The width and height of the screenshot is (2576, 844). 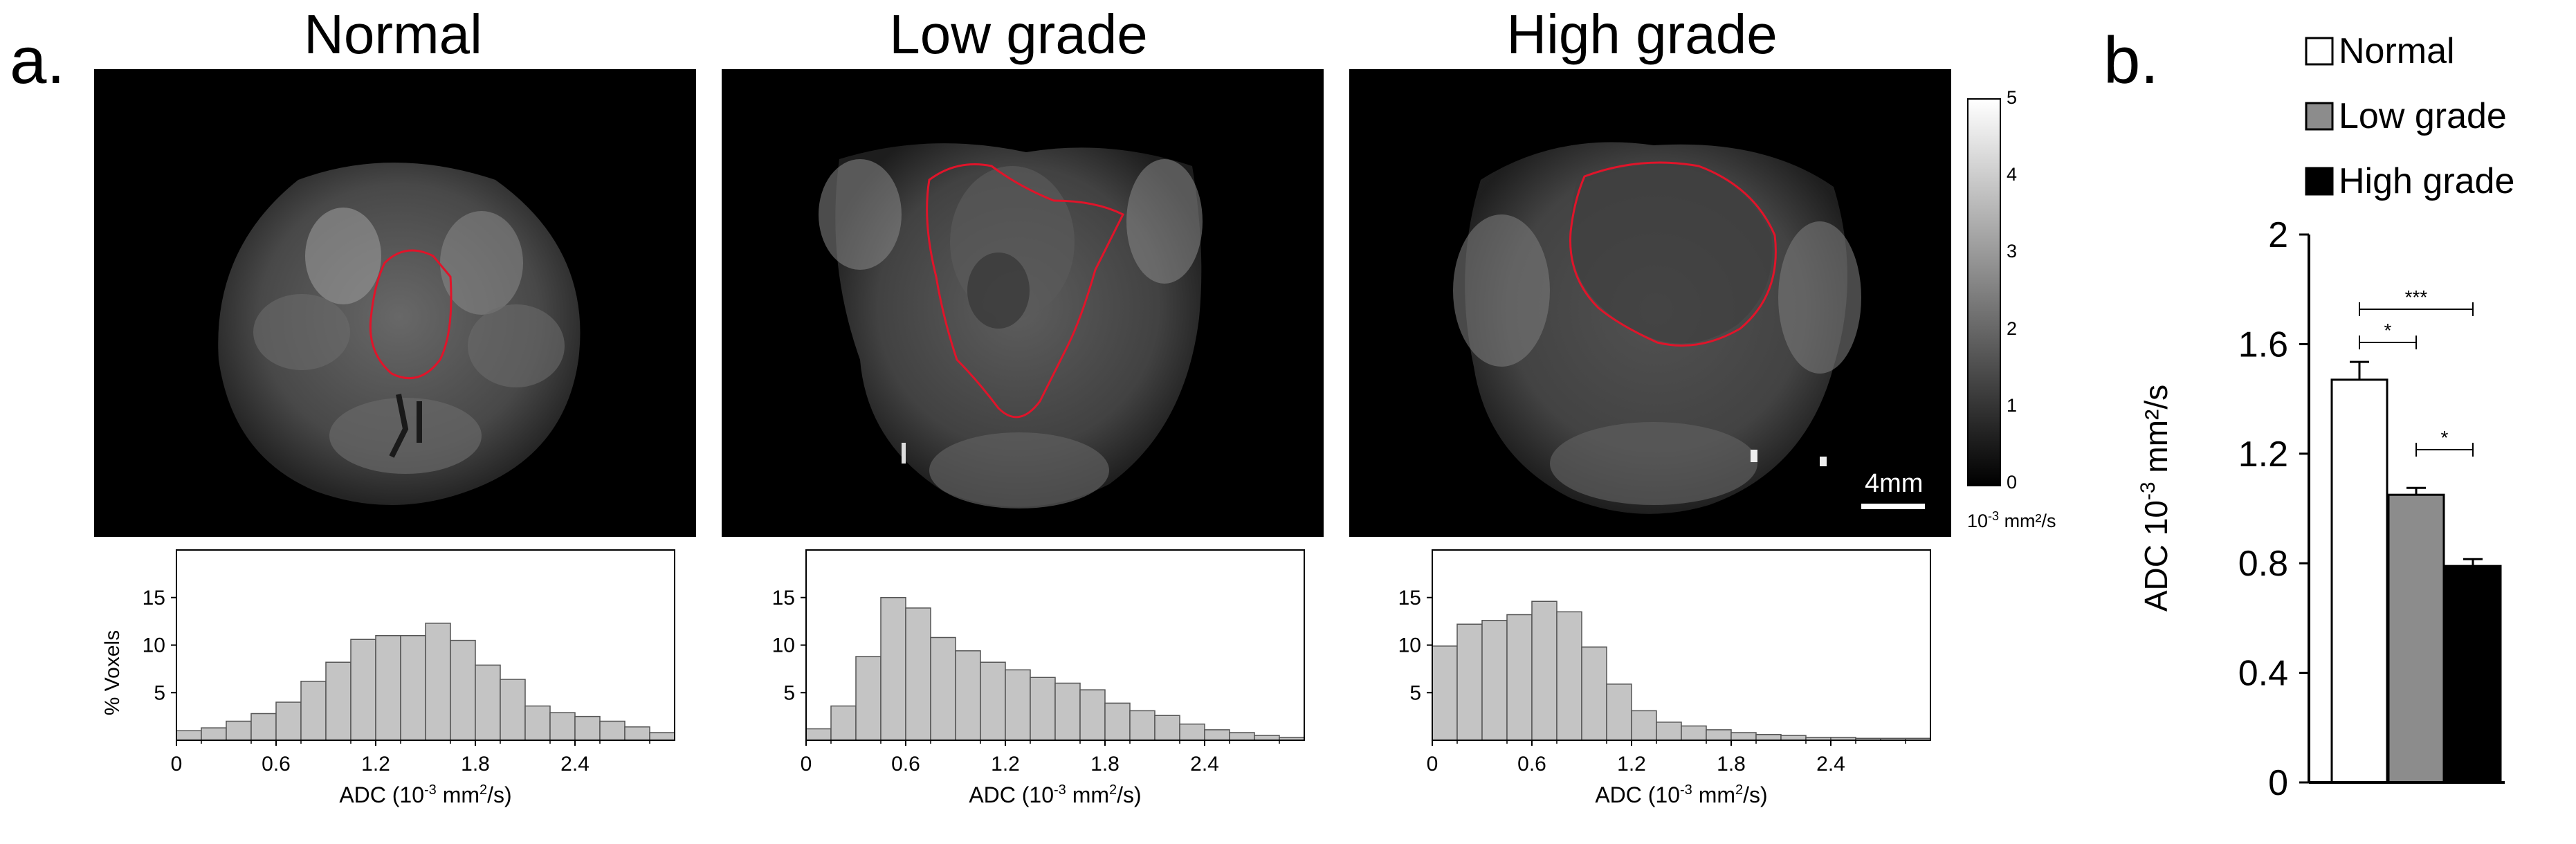 What do you see at coordinates (2011, 520) in the screenshot?
I see `colorbar-unit: 10-3 mm²/s` at bounding box center [2011, 520].